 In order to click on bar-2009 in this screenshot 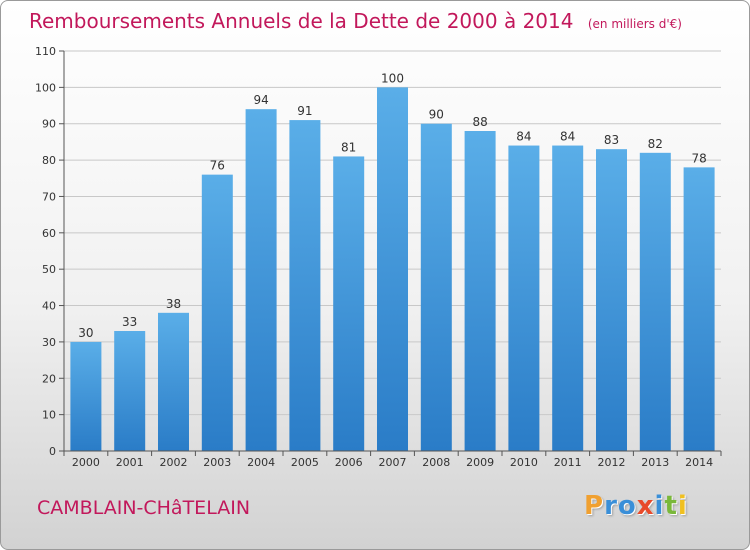, I will do `click(480, 291)`.